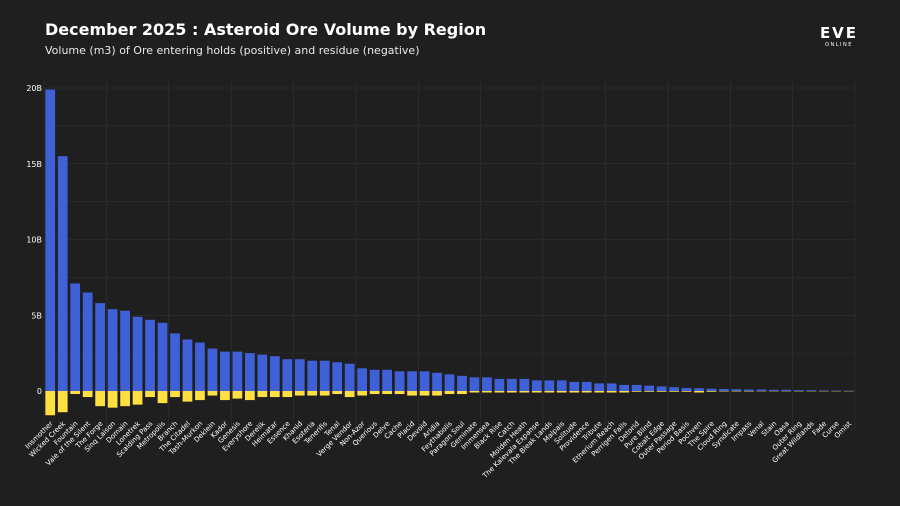 This screenshot has height=506, width=900. I want to click on logo-wordmark: EVE, so click(839, 33).